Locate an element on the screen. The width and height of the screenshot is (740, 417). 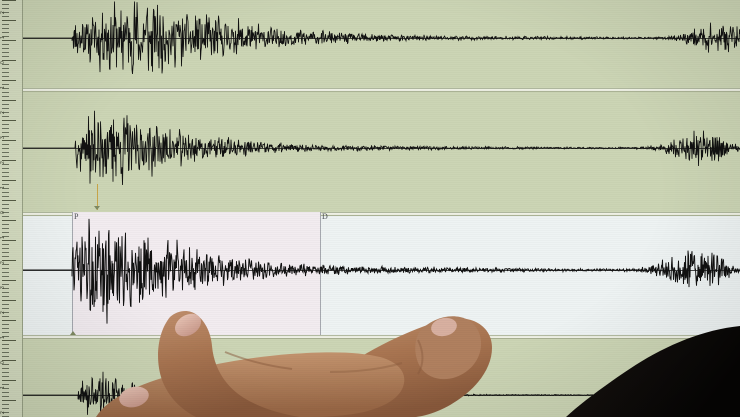
pick-triangle-icon is located at coordinates (97, 208).